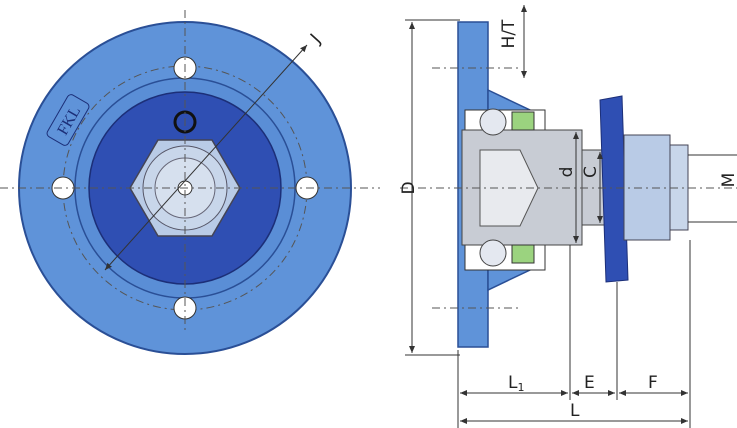 The width and height of the screenshot is (737, 428). What do you see at coordinates (516, 383) in the screenshot?
I see `dim-label: L1` at bounding box center [516, 383].